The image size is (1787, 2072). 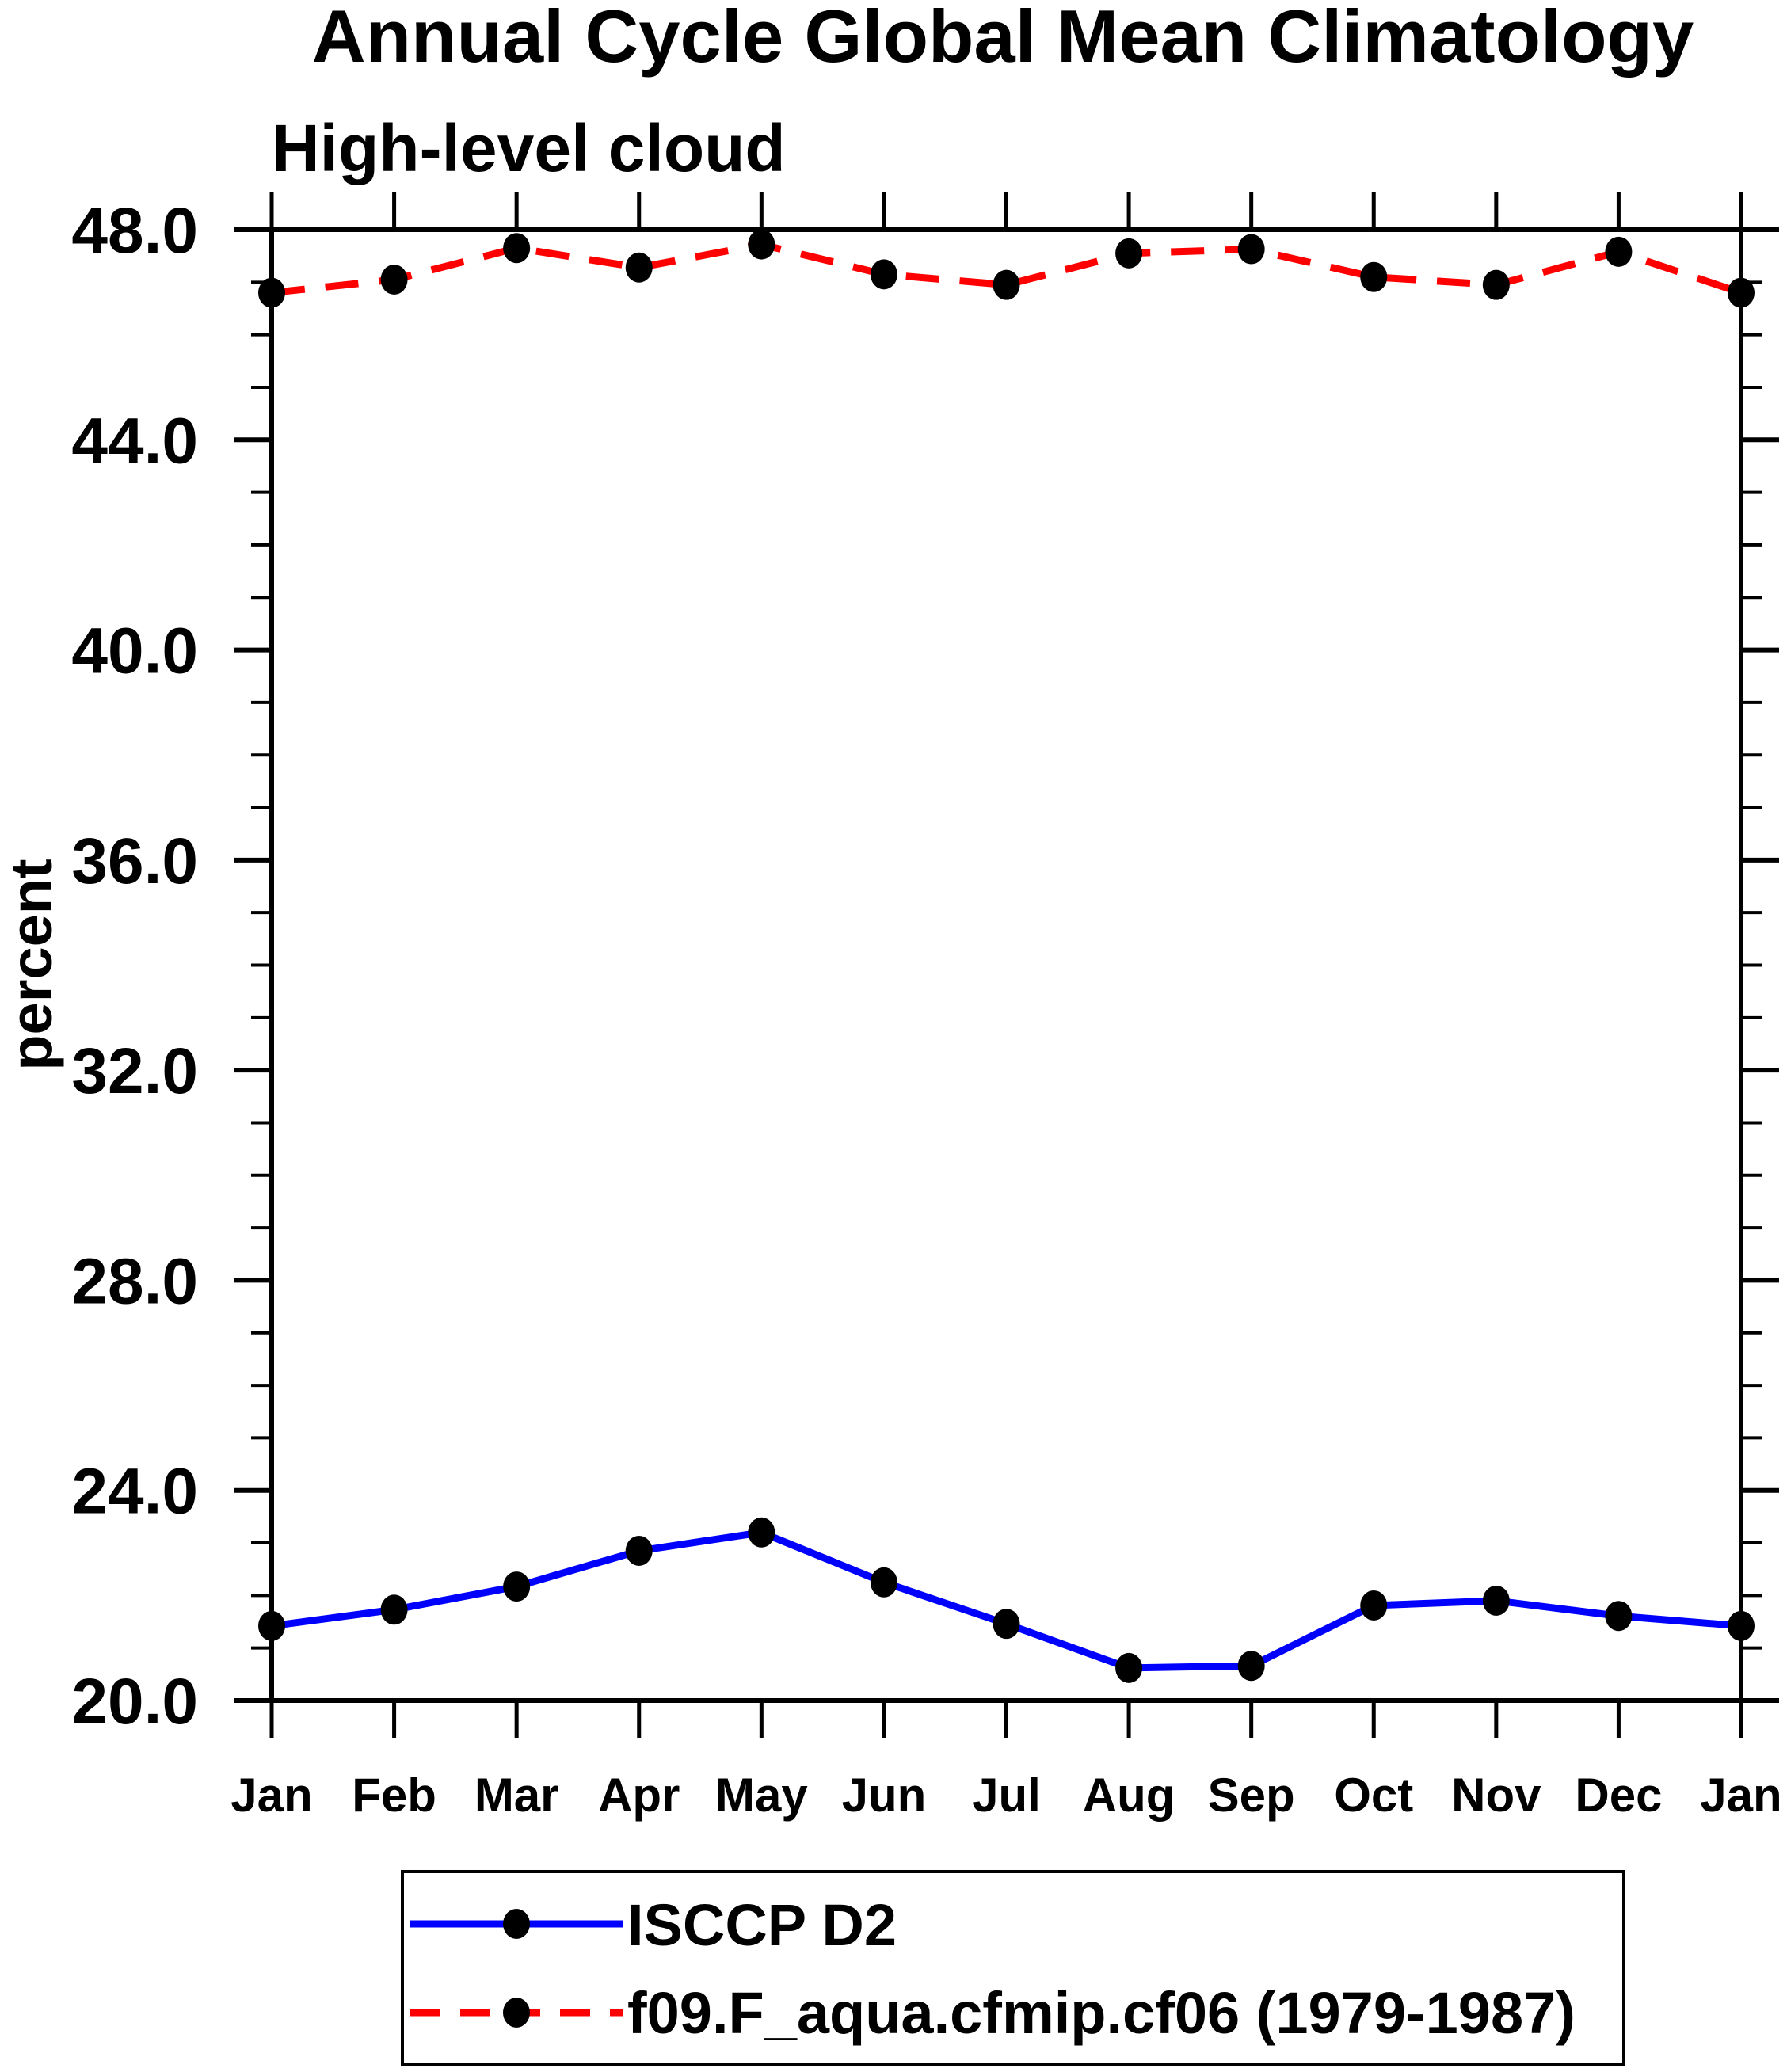 What do you see at coordinates (516, 1795) in the screenshot?
I see `x-tick-label: Mar` at bounding box center [516, 1795].